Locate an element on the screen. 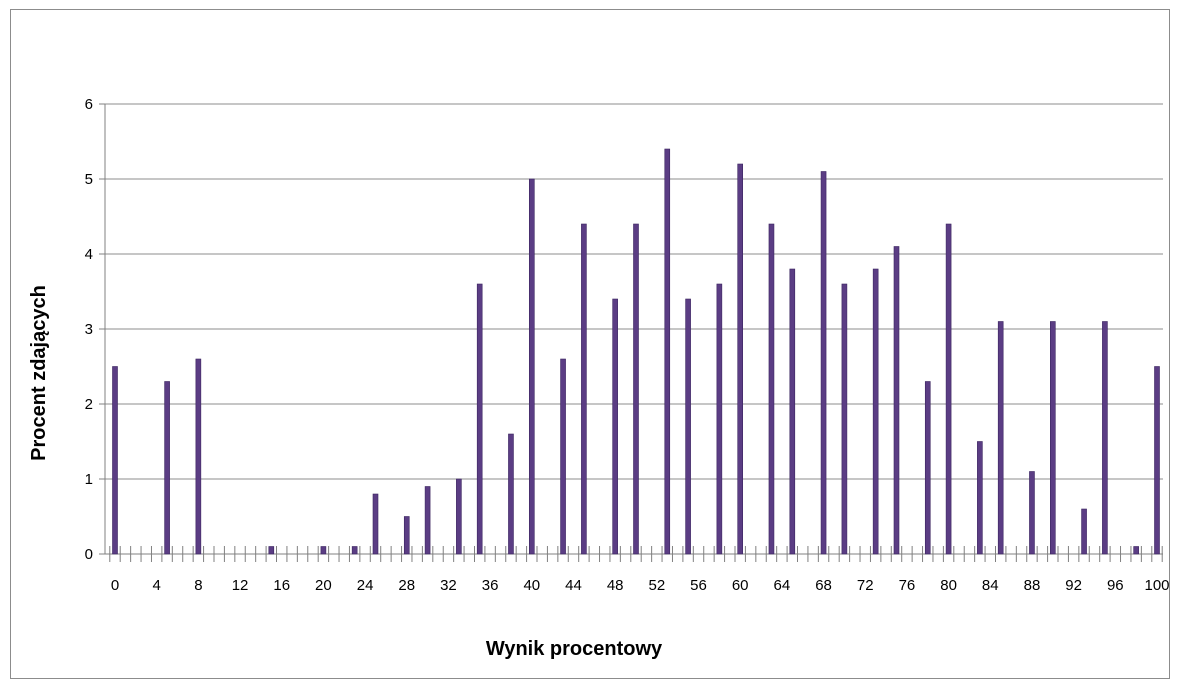  y-tick-label: 6 is located at coordinates (89, 104).